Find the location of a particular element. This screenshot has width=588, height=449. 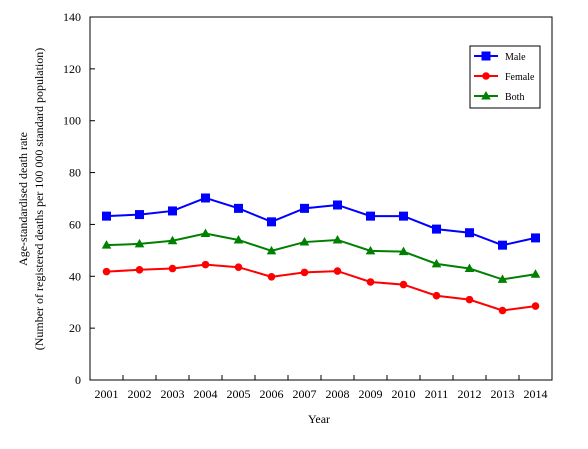

y-tick-label: 140 is located at coordinates (72, 17).